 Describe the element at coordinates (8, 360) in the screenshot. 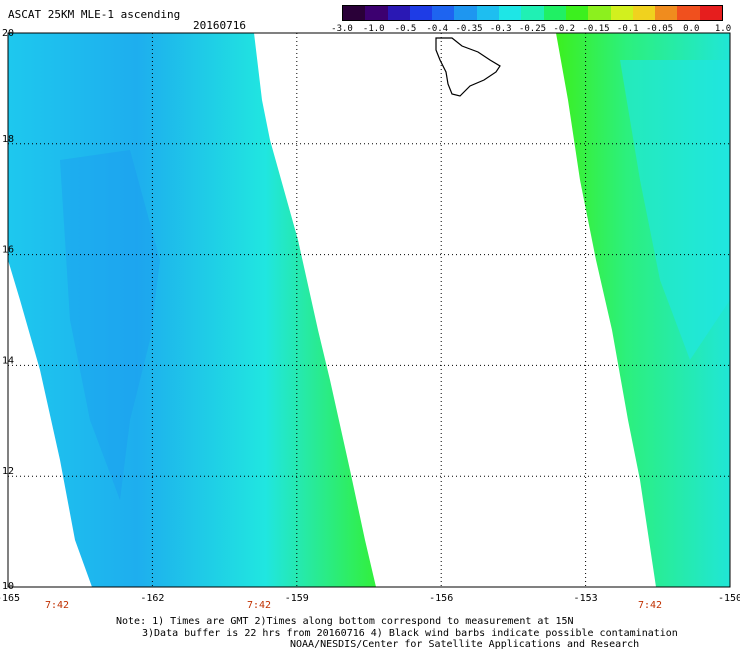

I see `lat-tick-label: 14` at that location.